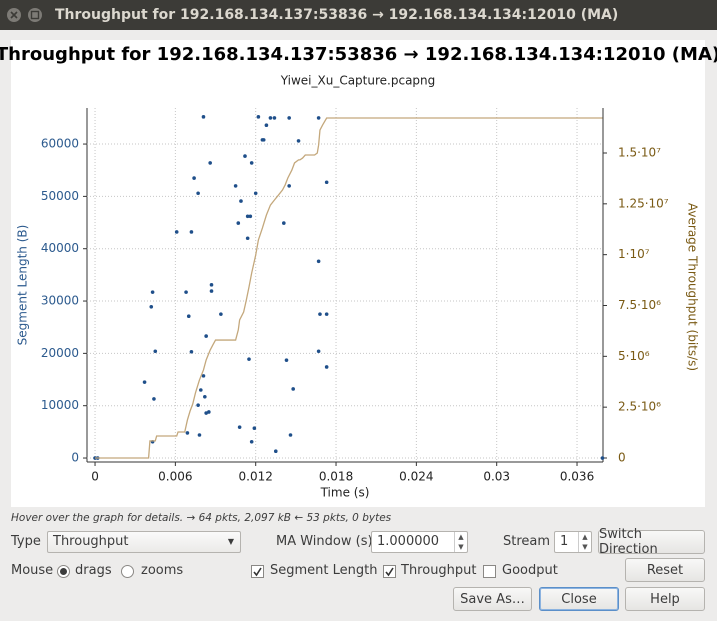 The width and height of the screenshot is (717, 621). I want to click on stream-value: 1, so click(564, 541).